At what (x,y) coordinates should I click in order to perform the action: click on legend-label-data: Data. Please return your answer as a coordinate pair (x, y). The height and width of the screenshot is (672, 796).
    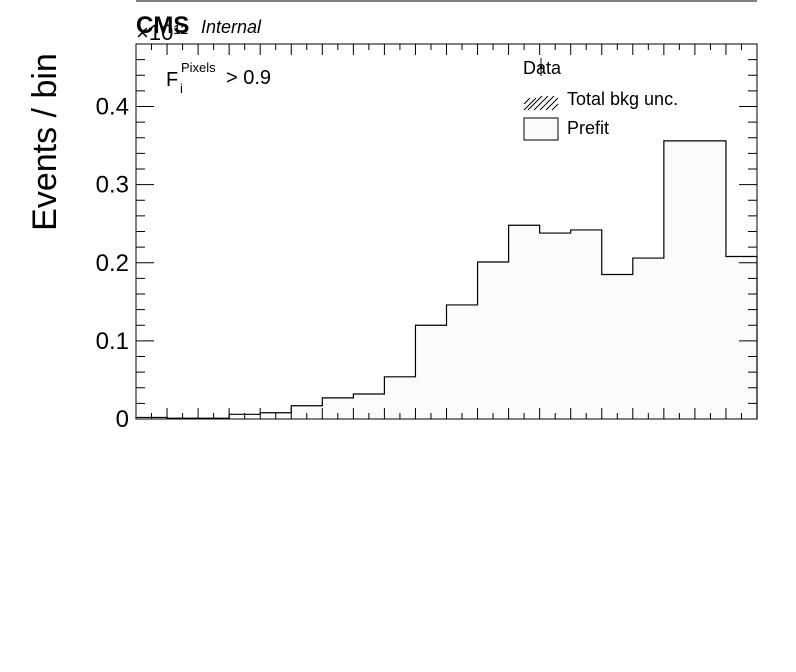
    Looking at the image, I should click on (542, 68).